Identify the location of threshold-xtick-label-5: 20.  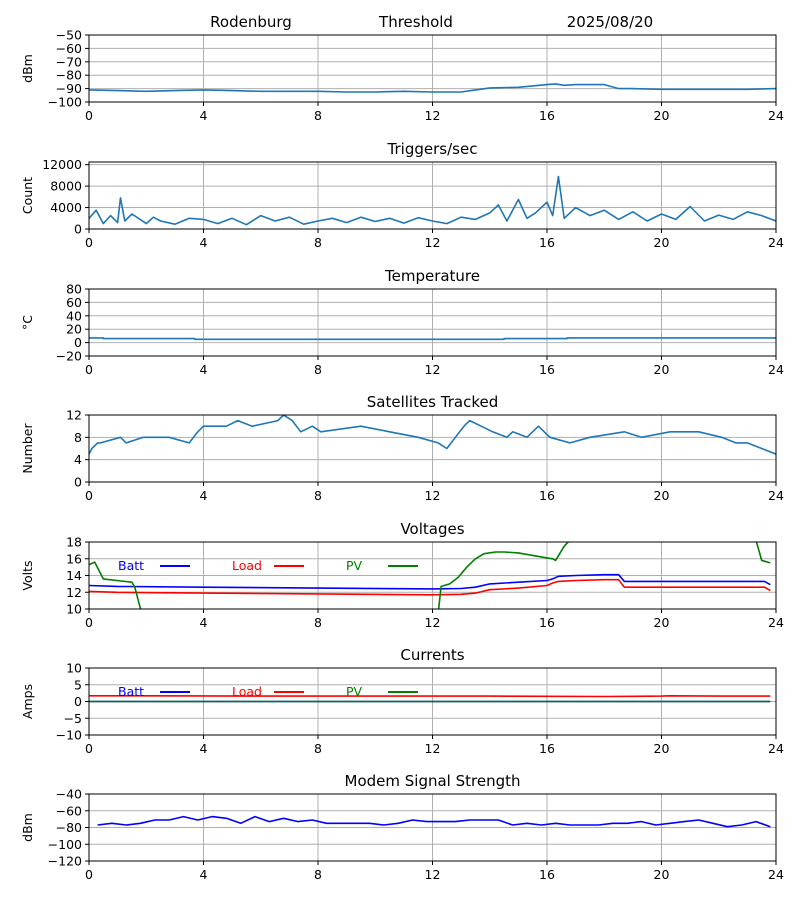
(662, 115).